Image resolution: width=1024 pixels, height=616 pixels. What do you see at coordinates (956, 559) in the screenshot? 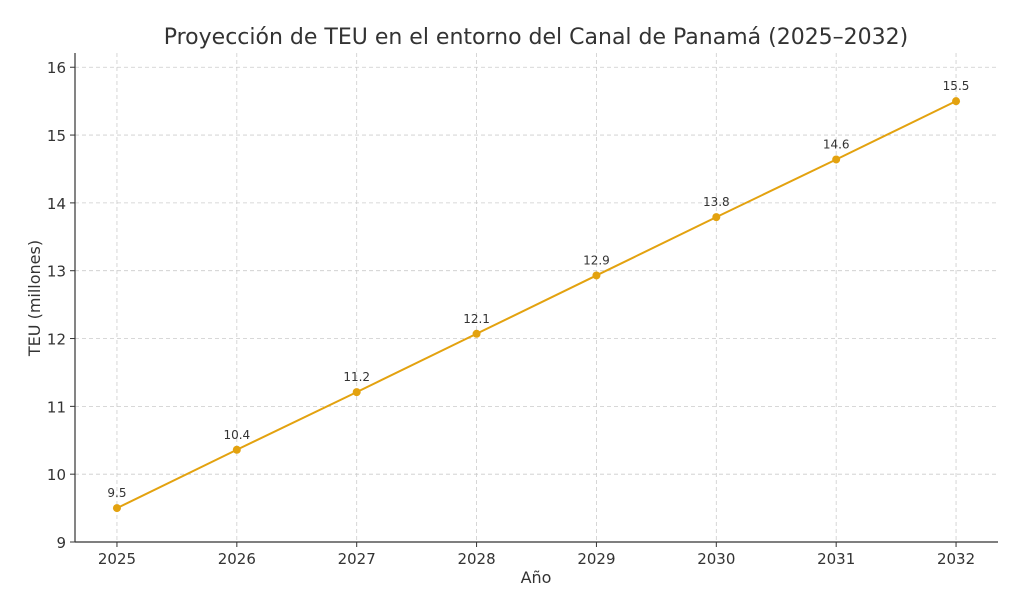
I see `x-tick-label: 2032` at bounding box center [956, 559].